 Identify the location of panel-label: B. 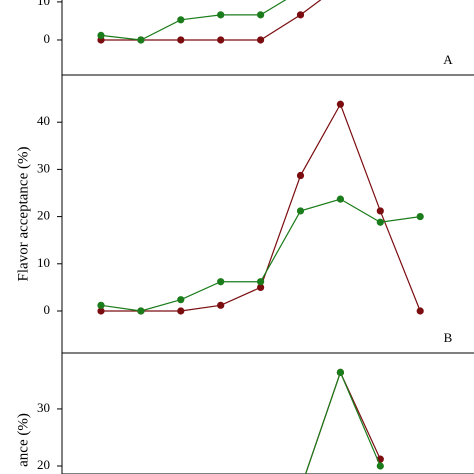
(448, 337).